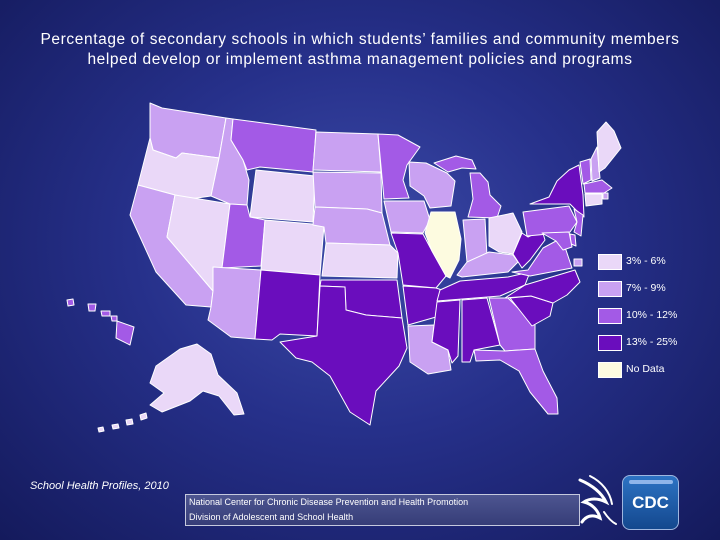 Image resolution: width=720 pixels, height=540 pixels. What do you see at coordinates (645, 369) in the screenshot?
I see `legend-label: No Data` at bounding box center [645, 369].